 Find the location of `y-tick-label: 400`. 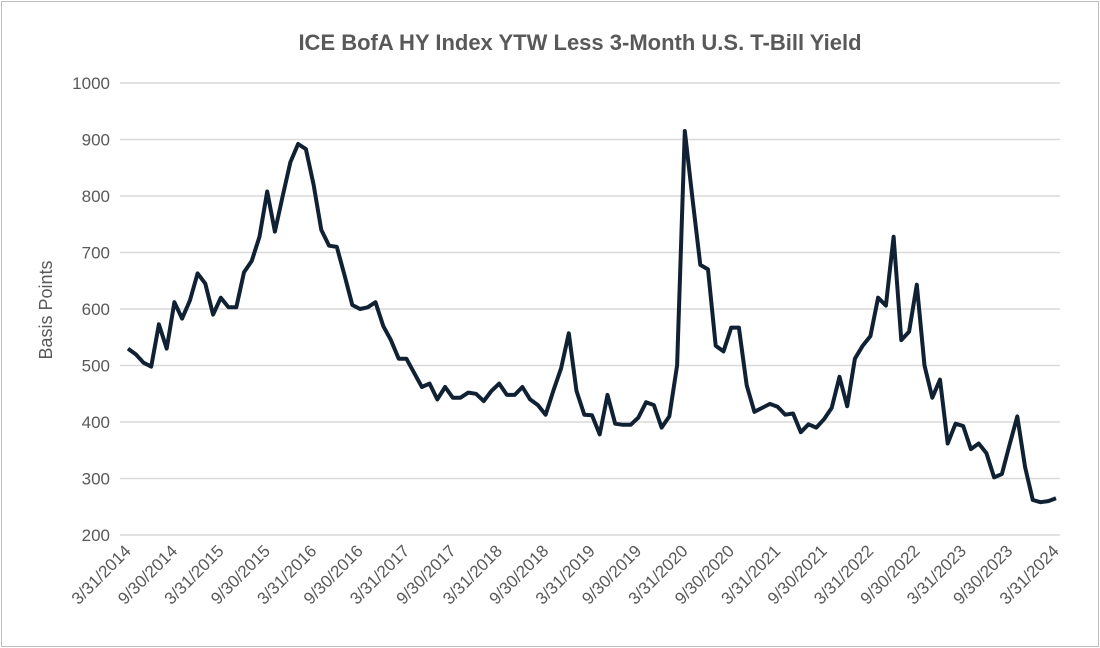

y-tick-label: 400 is located at coordinates (96, 422).